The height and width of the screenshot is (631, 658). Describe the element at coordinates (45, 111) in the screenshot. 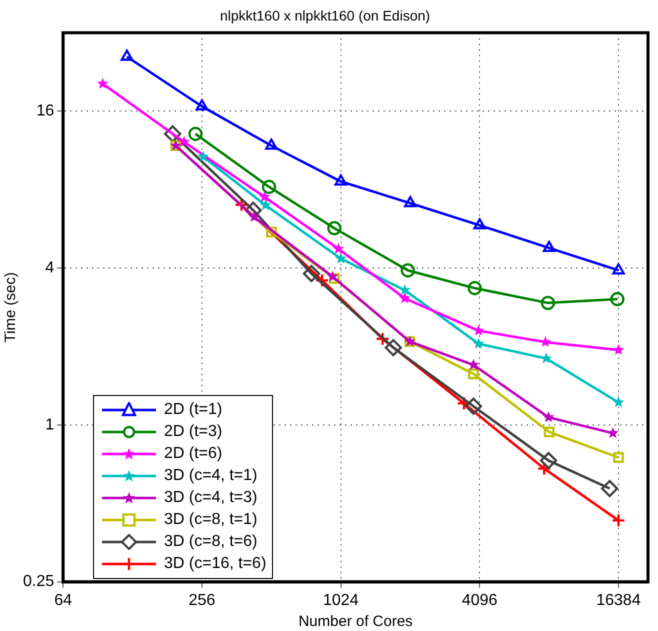

I see `y-tick-label: 16` at that location.